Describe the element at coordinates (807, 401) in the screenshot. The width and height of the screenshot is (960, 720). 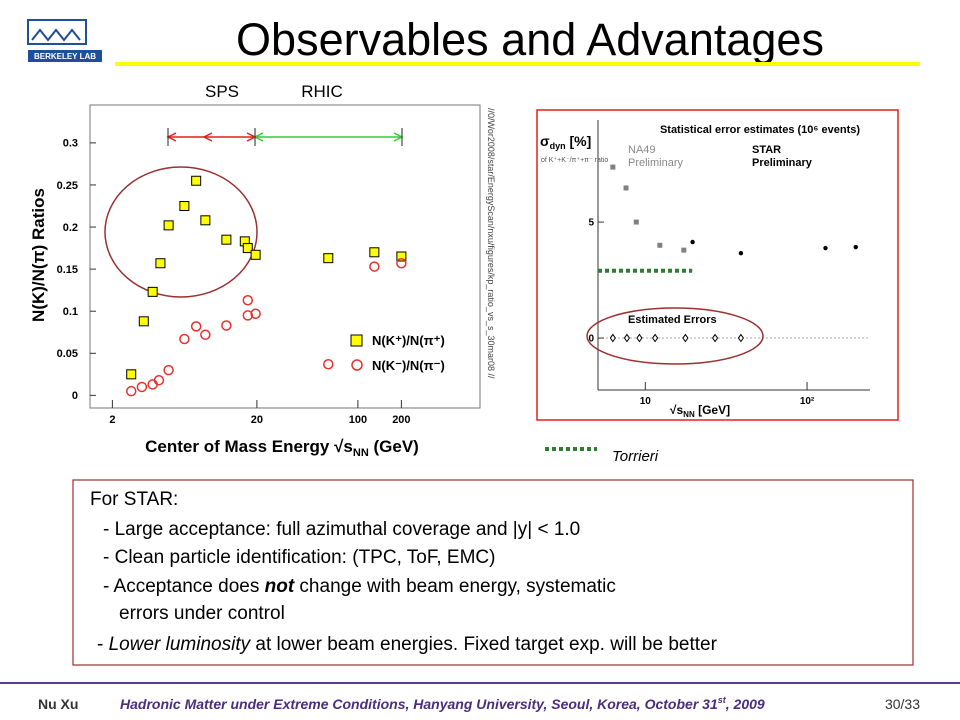
I see `x-tick-label: 10²` at that location.